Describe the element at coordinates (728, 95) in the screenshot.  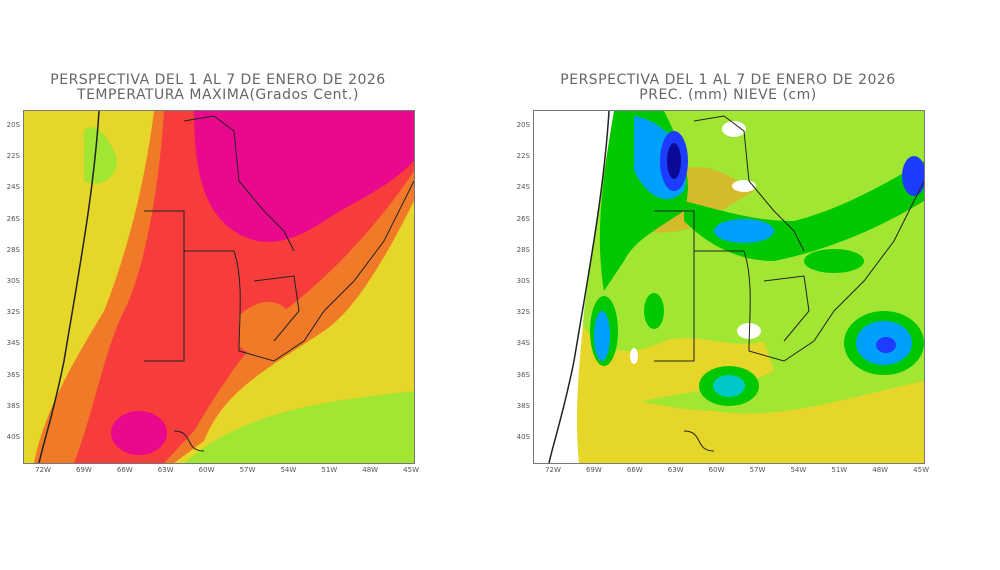
I see `right-title-line2: PREC. (mm) NIEVE (cm)` at that location.